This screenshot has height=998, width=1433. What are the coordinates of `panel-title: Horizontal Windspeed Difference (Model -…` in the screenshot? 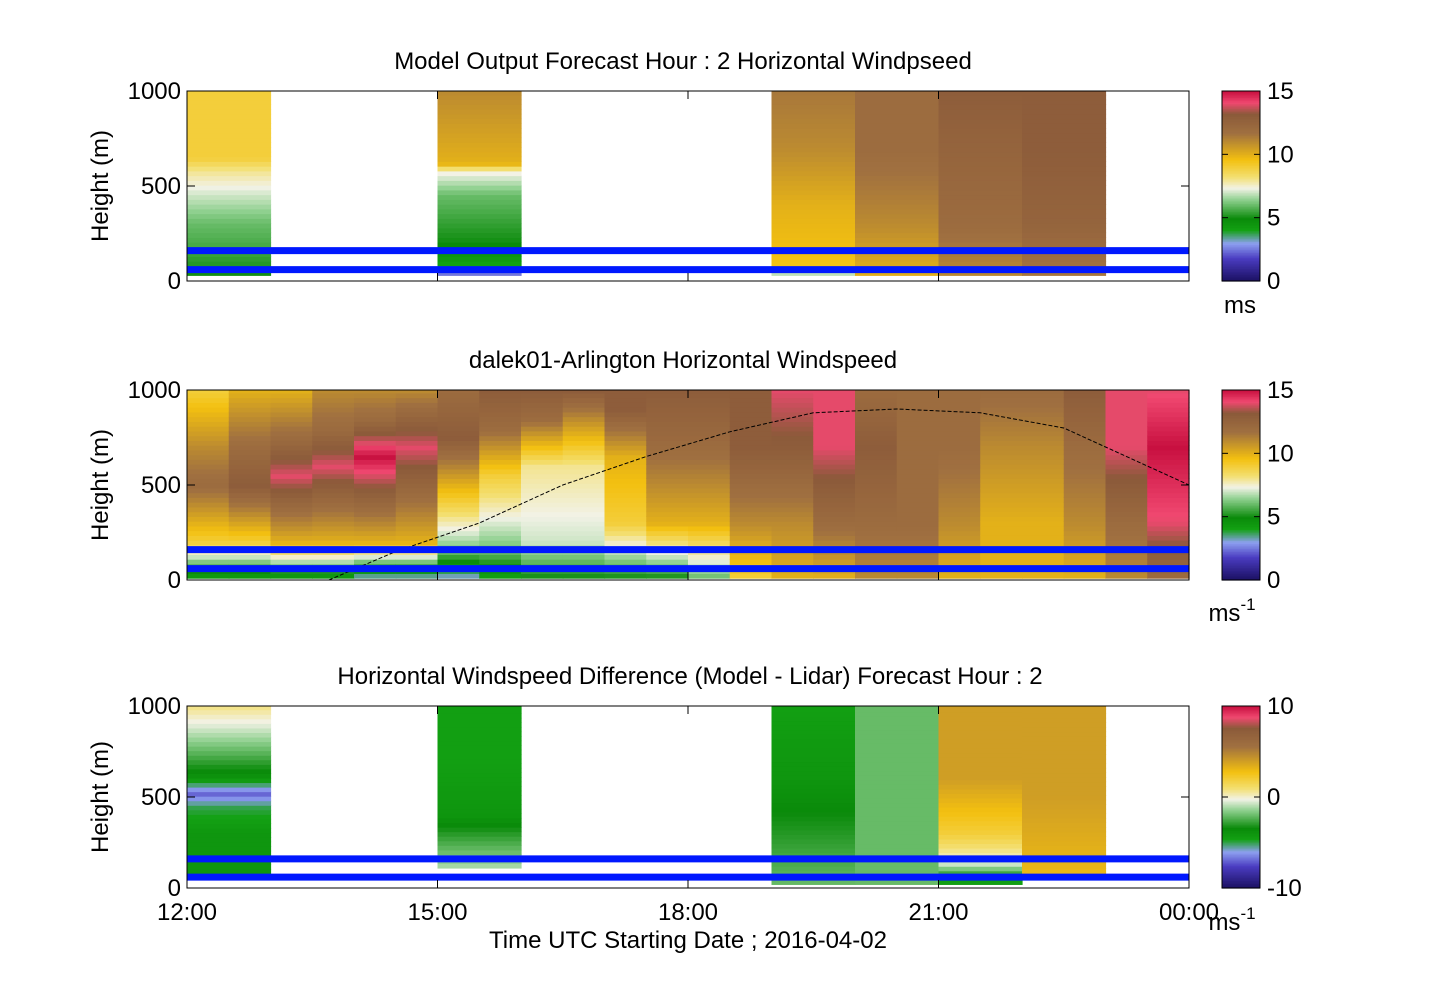 It's located at (689, 676).